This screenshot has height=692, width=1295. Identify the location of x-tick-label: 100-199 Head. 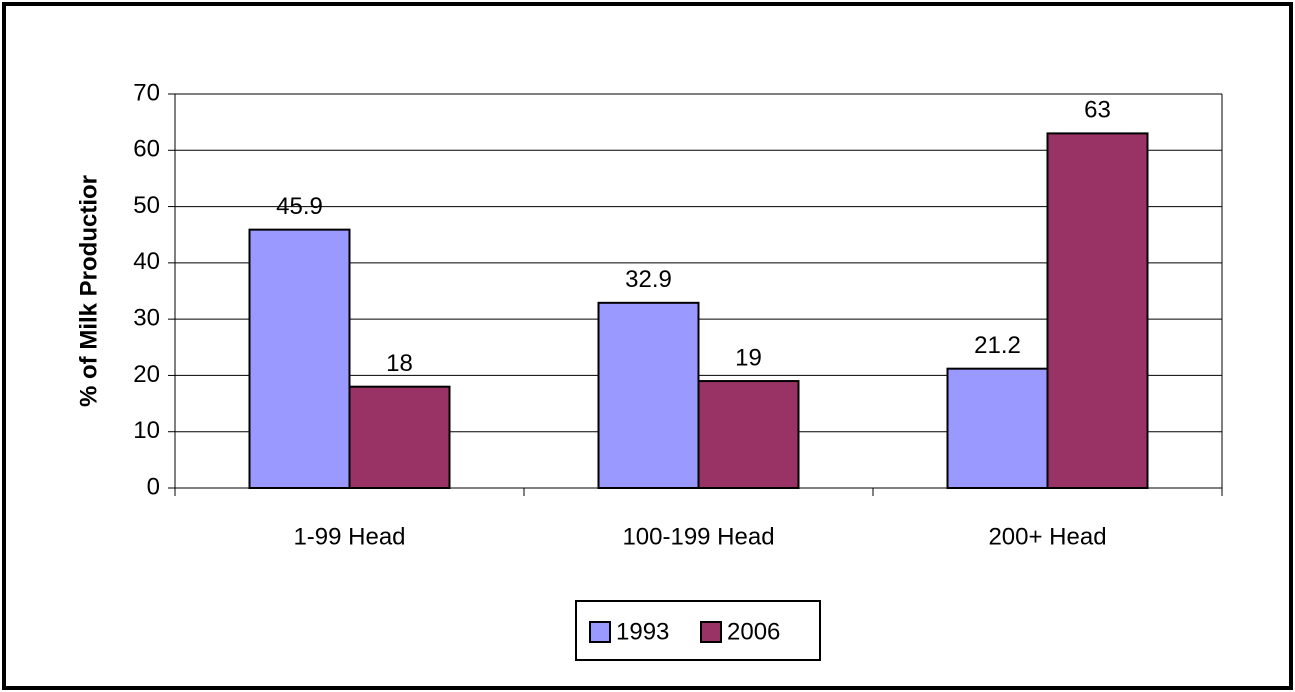
(698, 536).